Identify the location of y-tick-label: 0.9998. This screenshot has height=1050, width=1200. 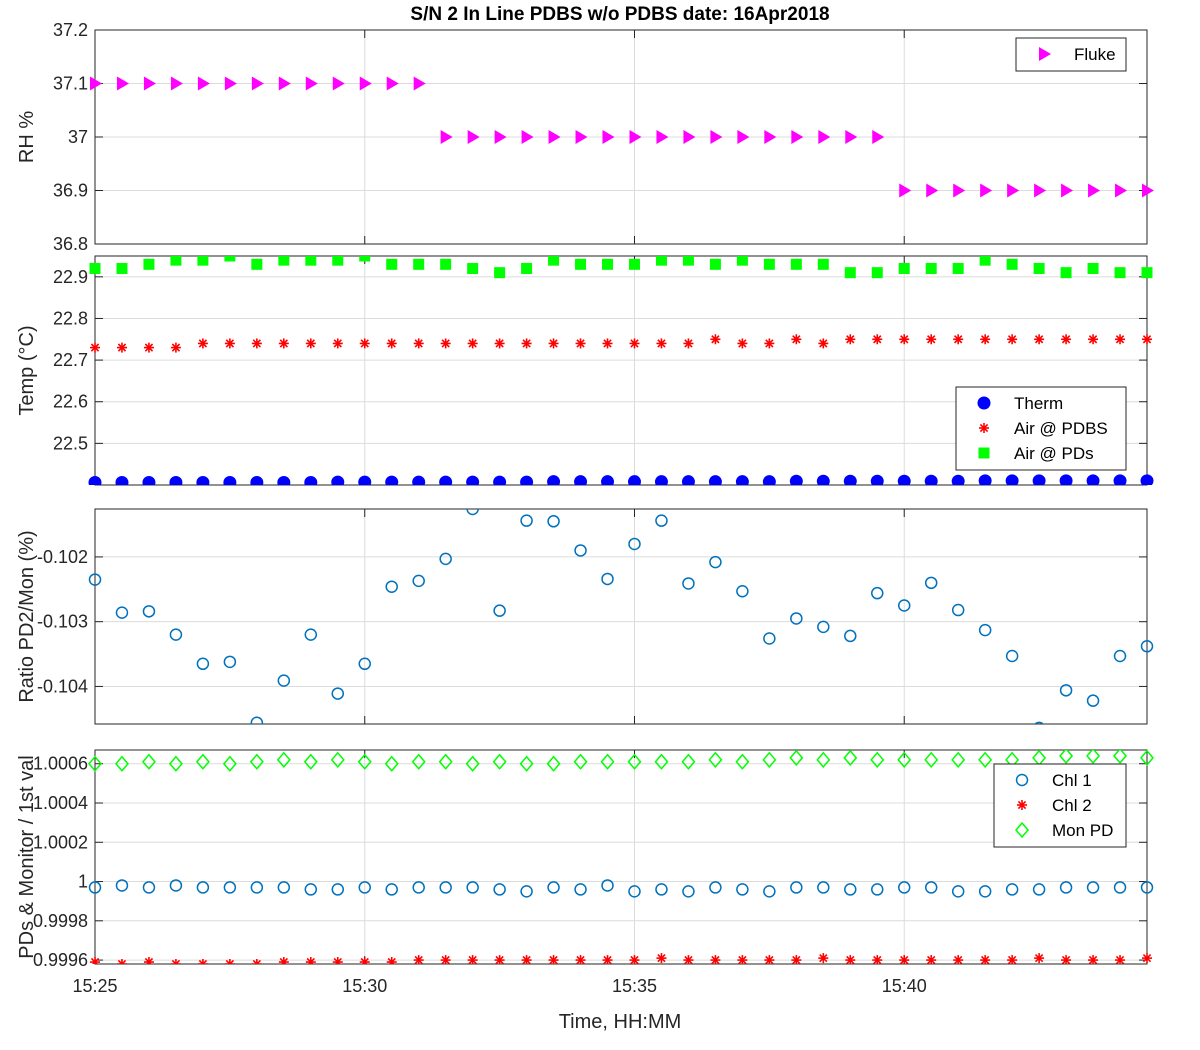
(60, 921).